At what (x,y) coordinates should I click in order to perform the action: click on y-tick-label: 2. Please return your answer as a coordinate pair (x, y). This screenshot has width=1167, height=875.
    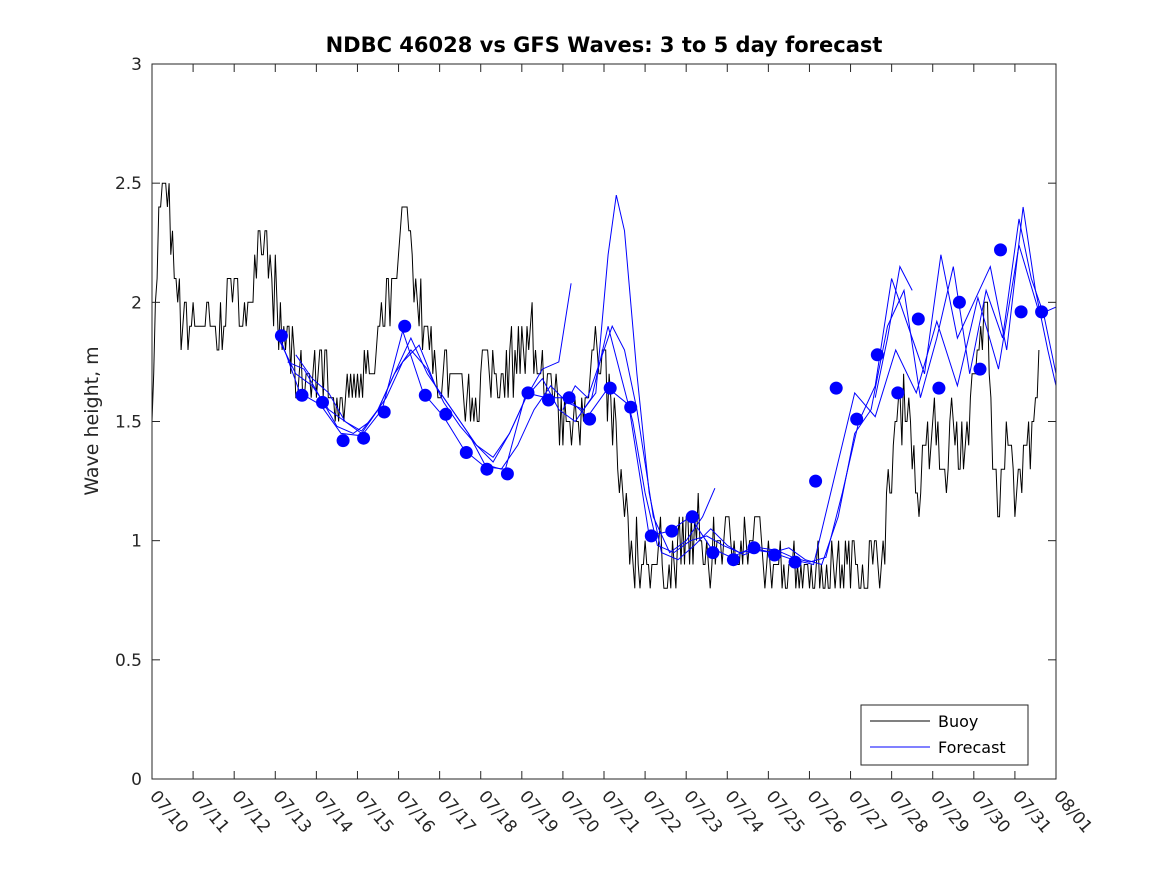
    Looking at the image, I should click on (136, 303).